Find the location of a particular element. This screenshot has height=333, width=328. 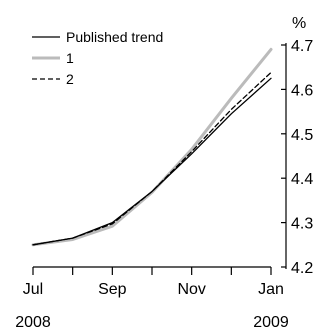

x-tick-label: Jan is located at coordinates (271, 289).